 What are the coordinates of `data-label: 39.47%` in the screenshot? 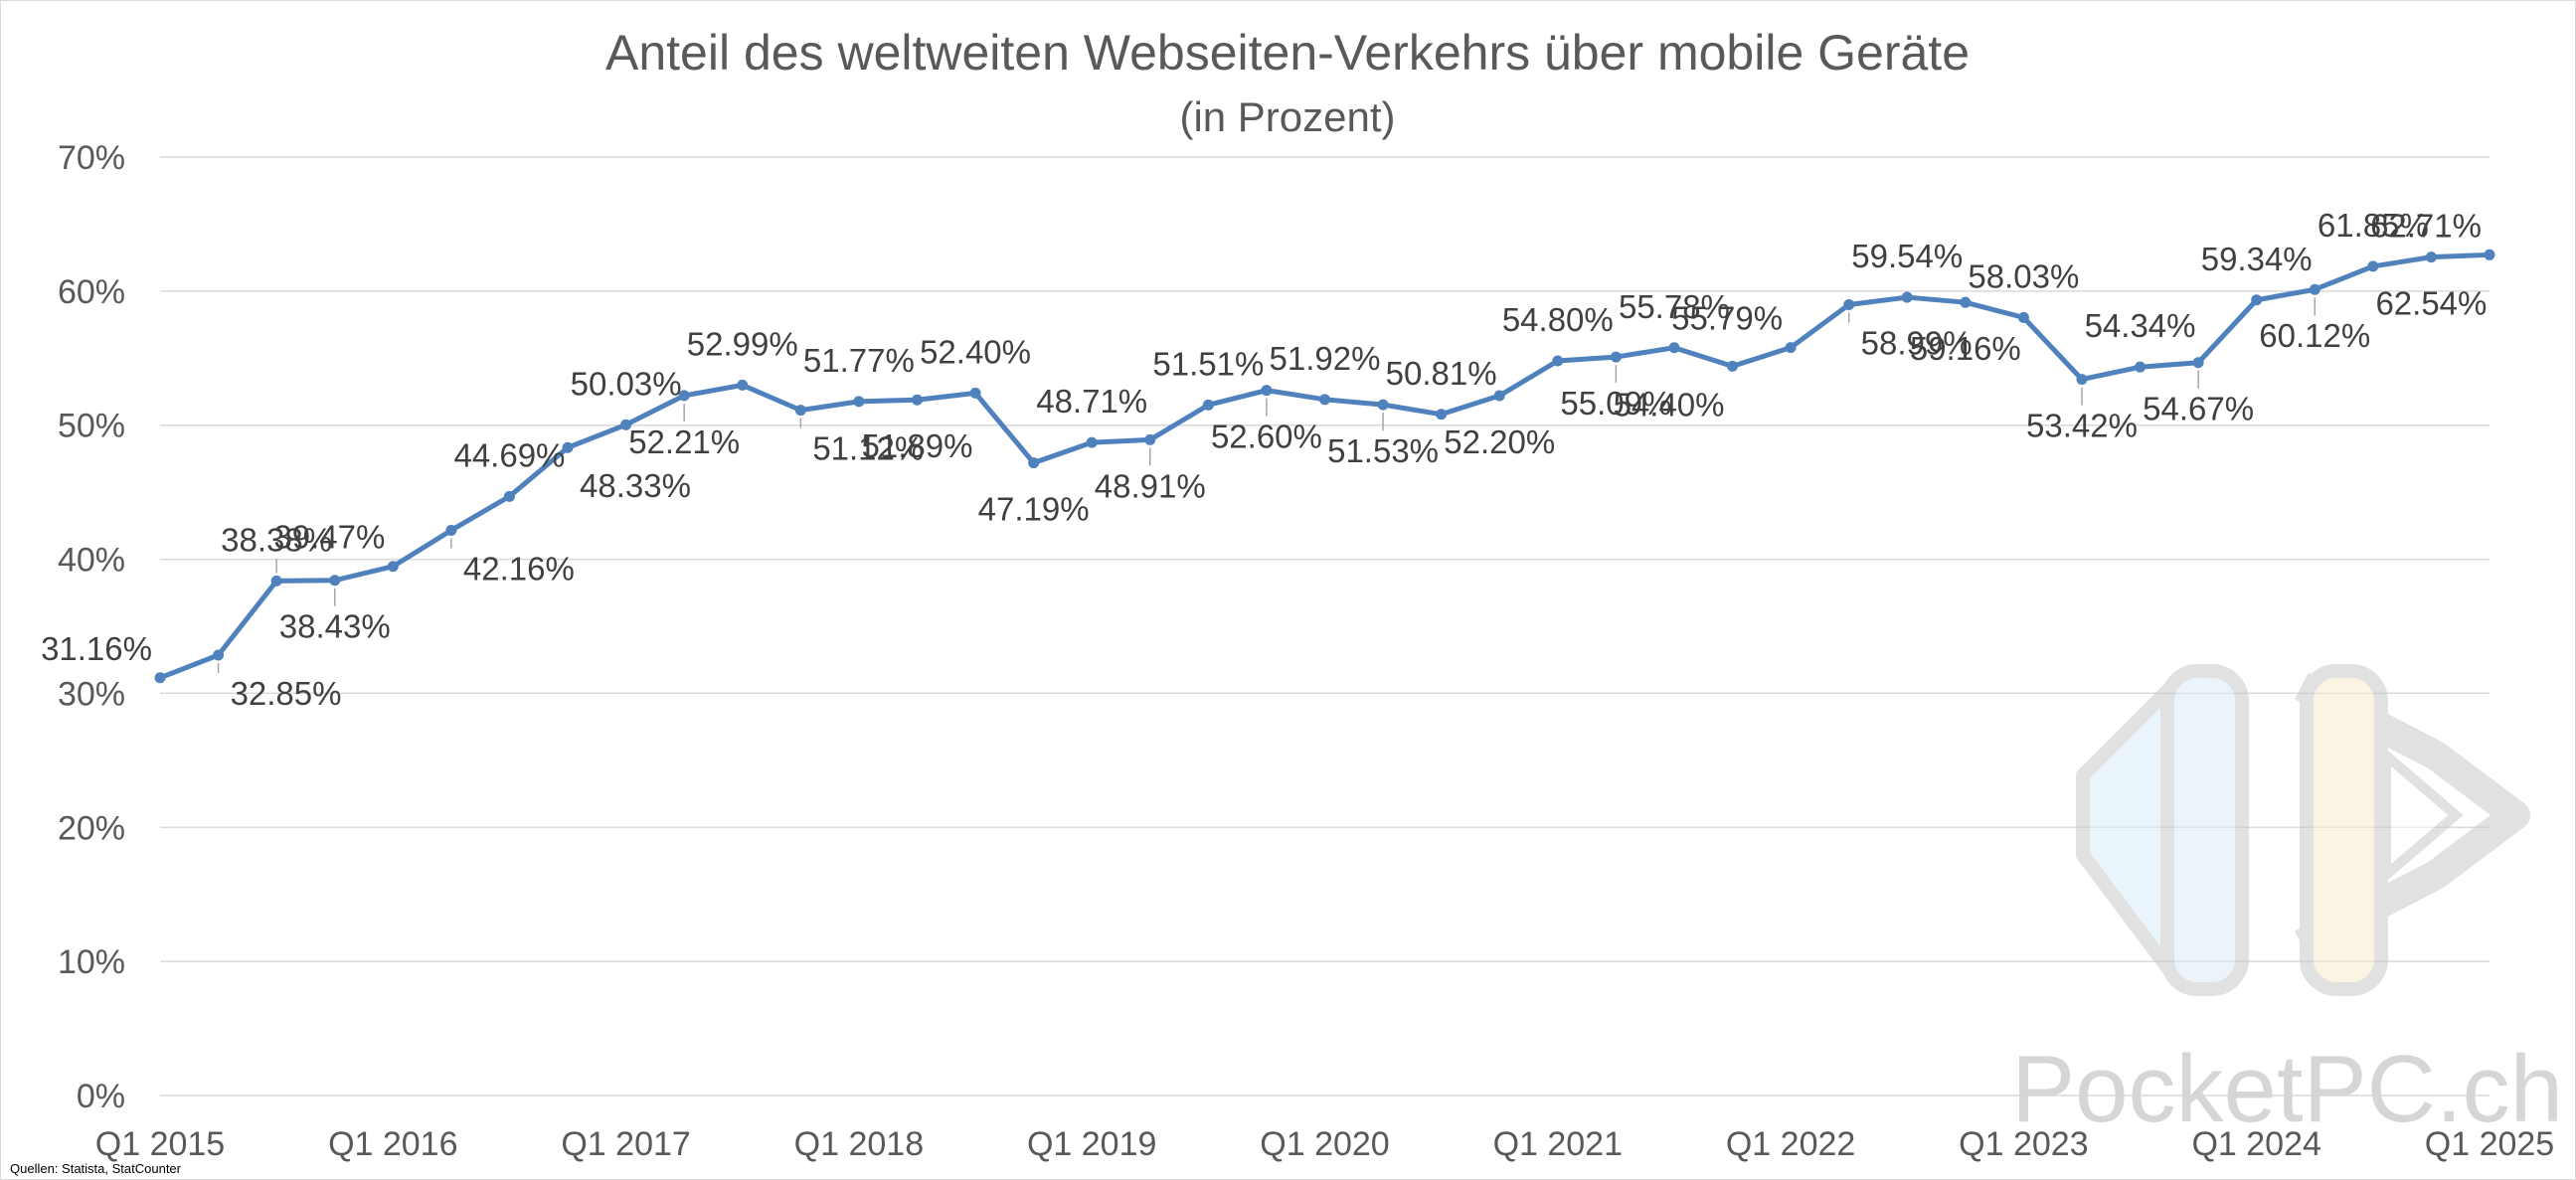 It's located at (329, 537).